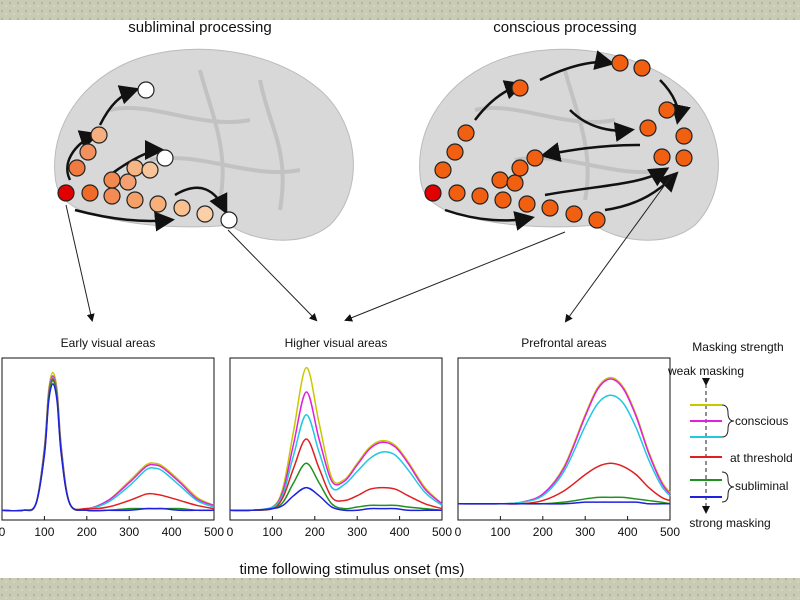  I want to click on chart-title: Early visual areas, so click(108, 343).